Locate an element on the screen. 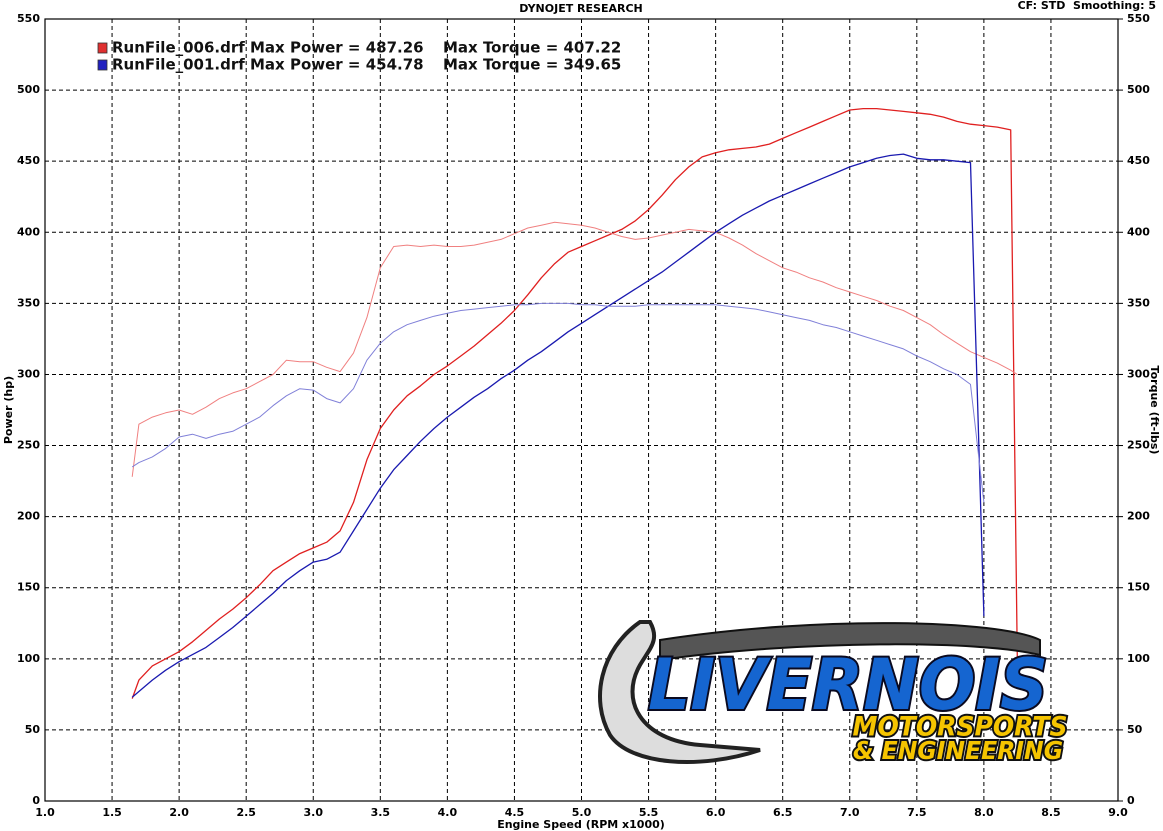  x-tick-label: 3.5 is located at coordinates (381, 812).